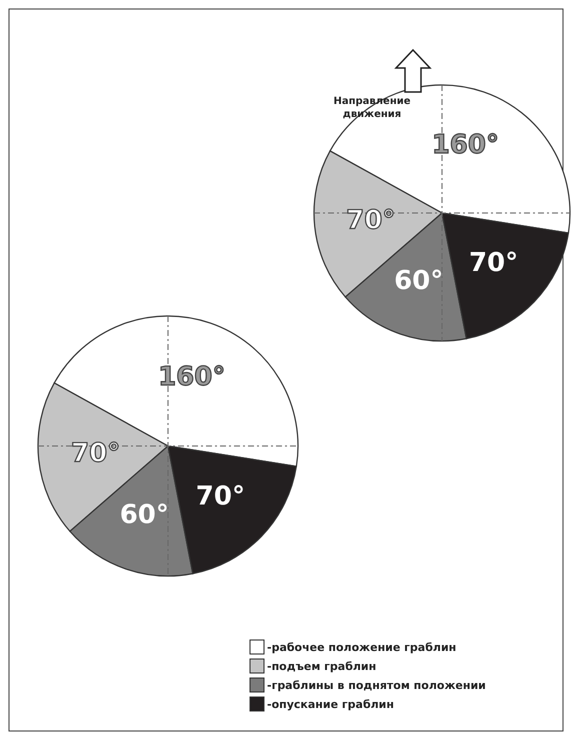 The image size is (572, 738). Describe the element at coordinates (376, 685) in the screenshot. I see `legend-label: -граблины в поднятом положении` at that location.